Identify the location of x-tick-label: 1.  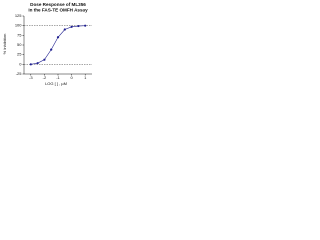
(85, 77).